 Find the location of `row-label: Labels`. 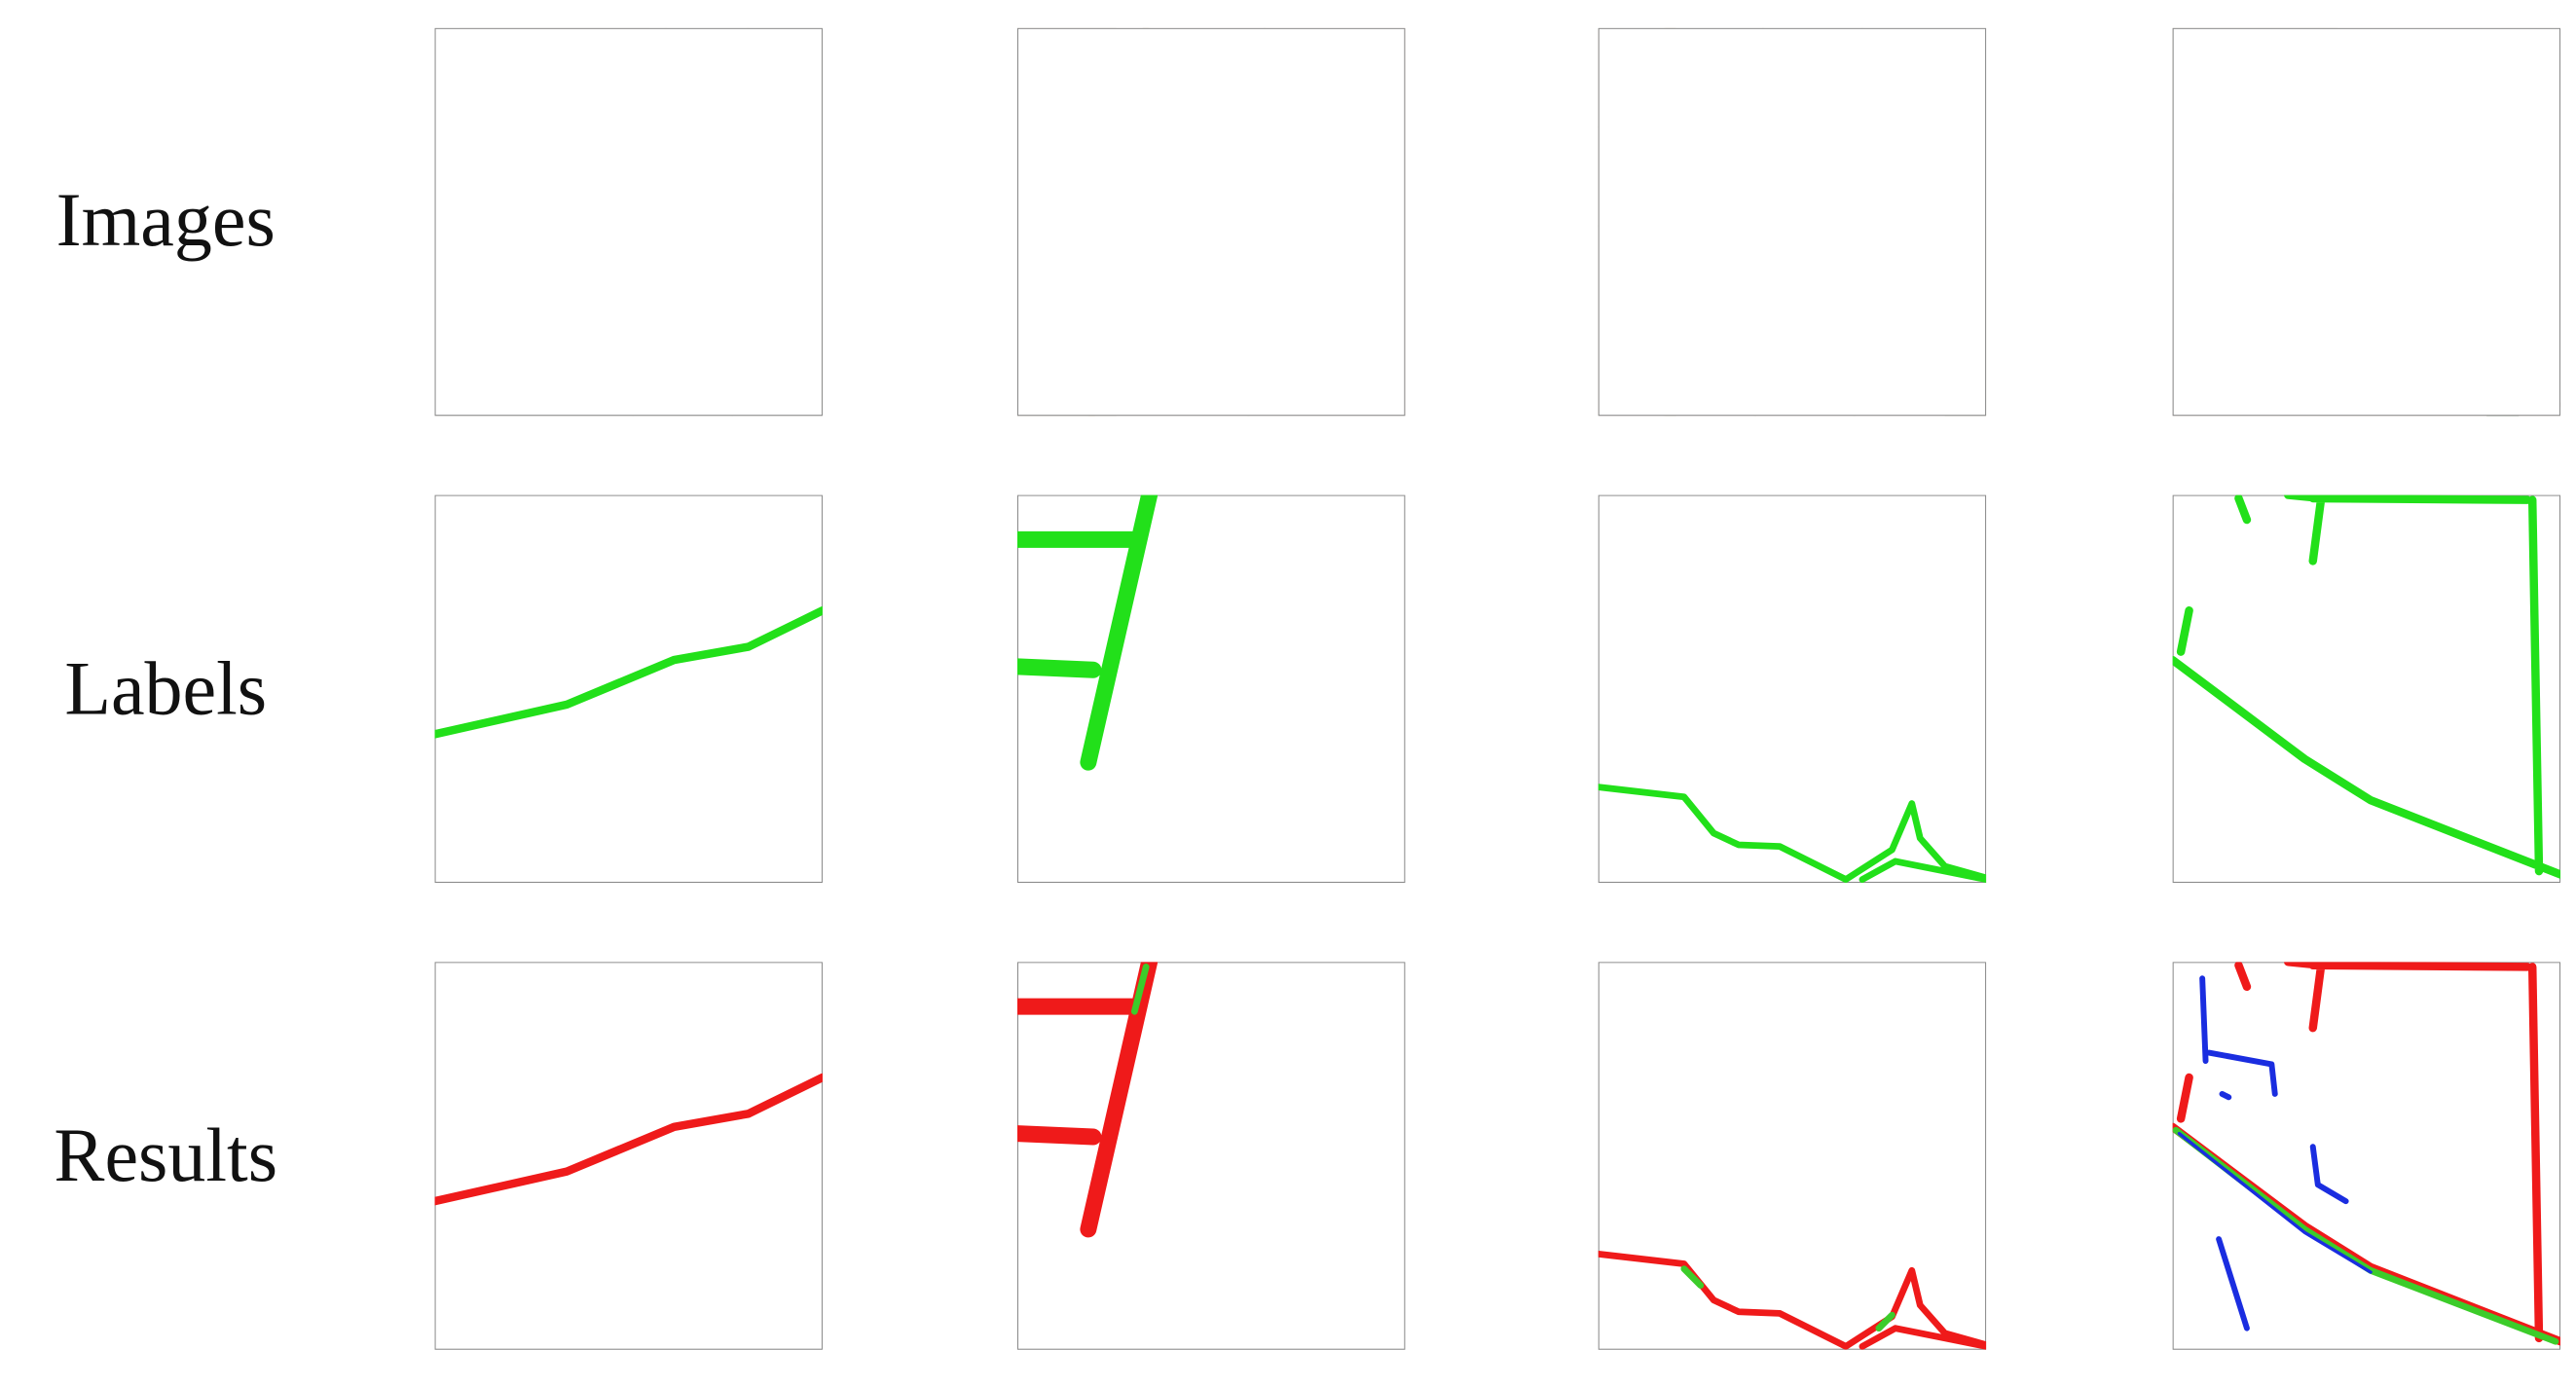

row-label: Labels is located at coordinates (165, 688).